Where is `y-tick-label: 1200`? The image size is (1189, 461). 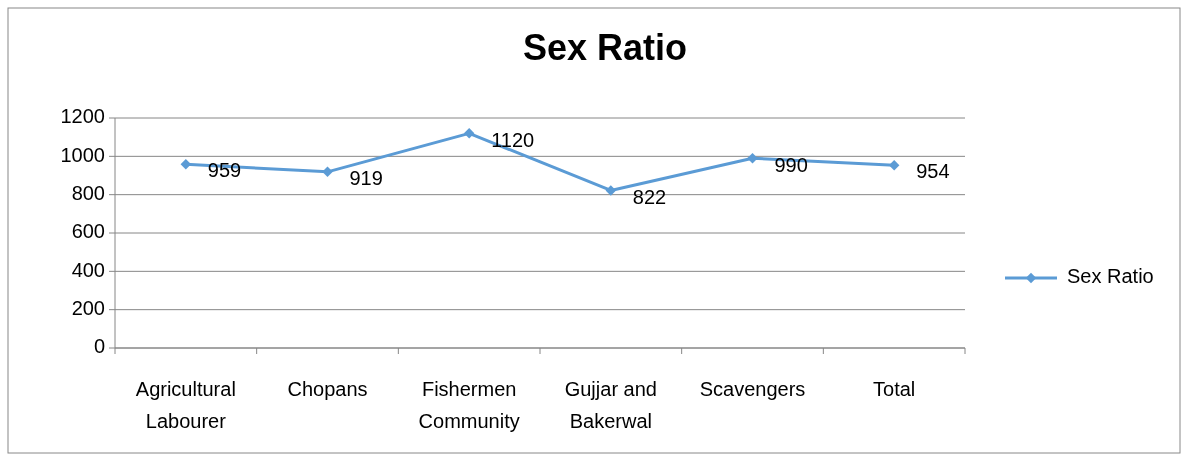
y-tick-label: 1200 is located at coordinates (82, 116).